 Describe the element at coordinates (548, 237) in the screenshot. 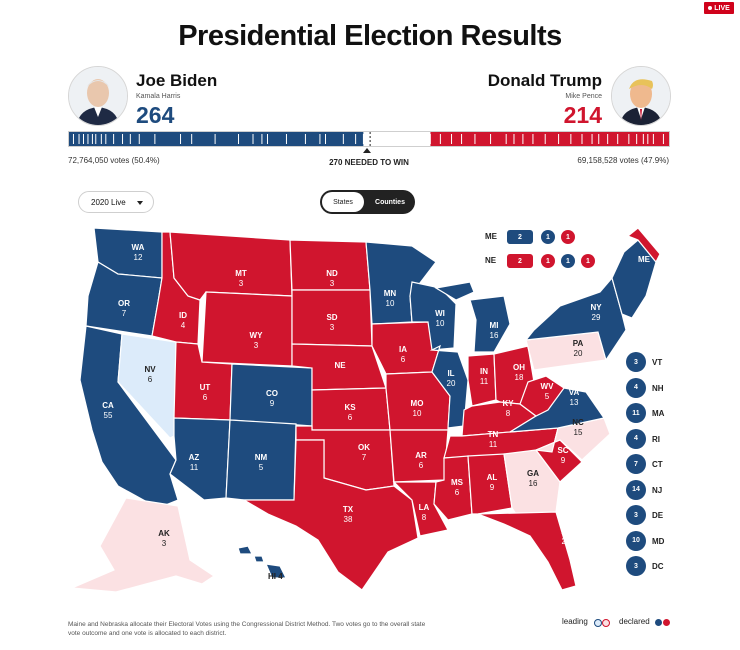

I see `me-district-1: 1` at that location.